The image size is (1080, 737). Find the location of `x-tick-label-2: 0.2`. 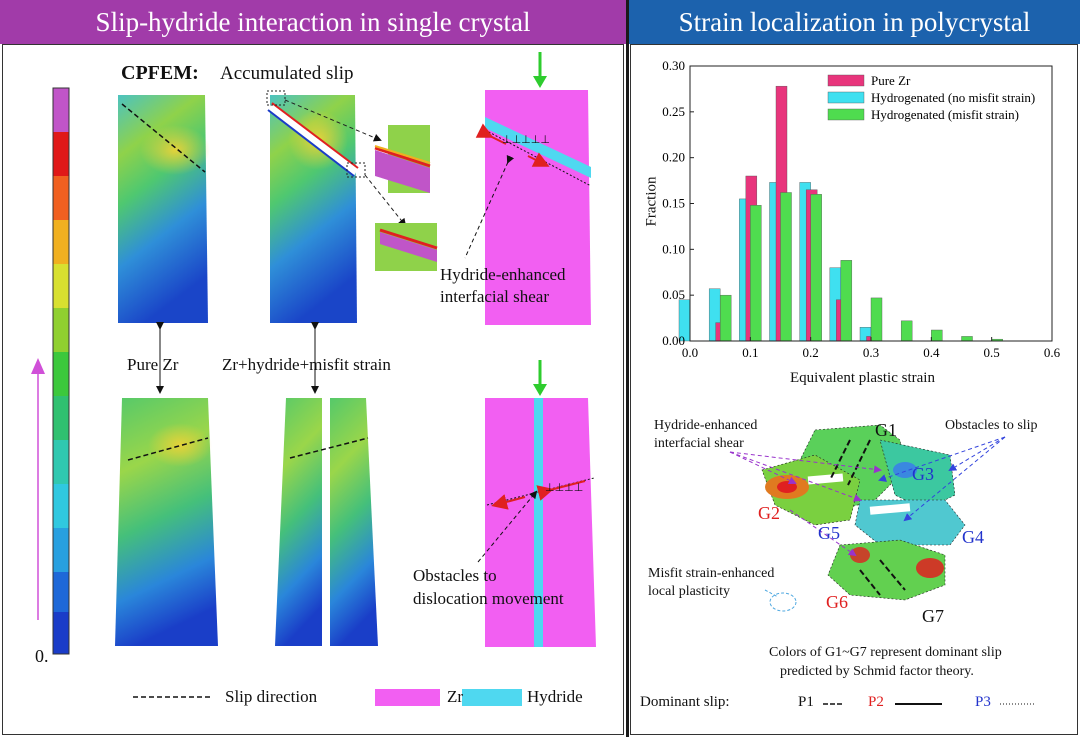

x-tick-label-2: 0.2 is located at coordinates (811, 352).